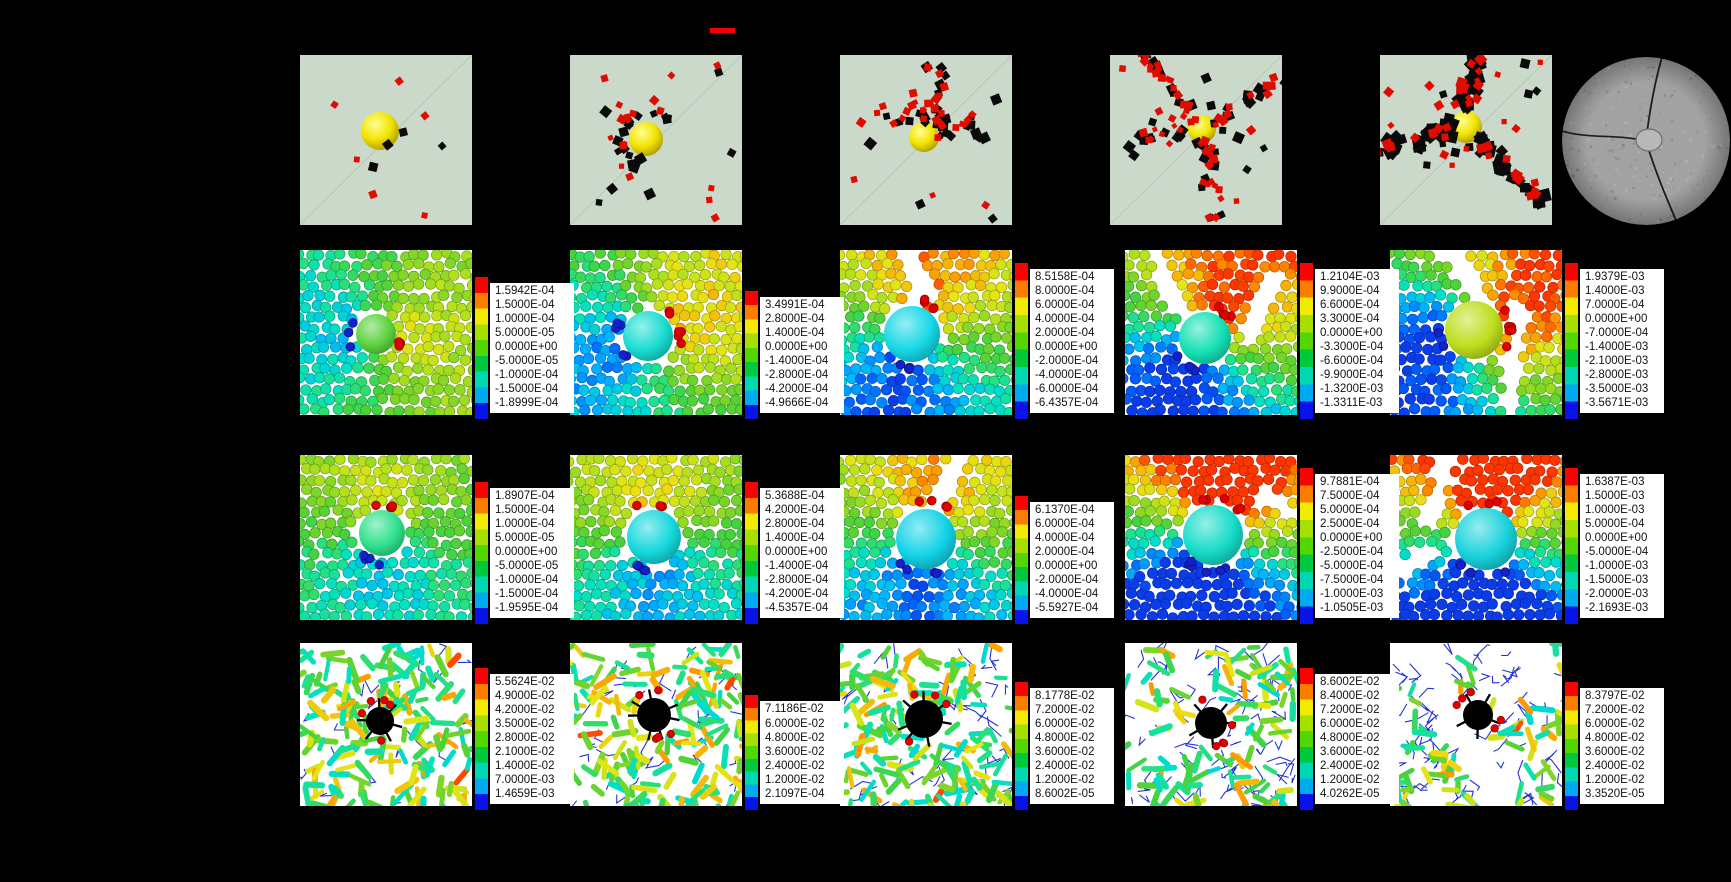  What do you see at coordinates (525, 290) in the screenshot?
I see `colorbar-tick-value: 1.5942E-04` at bounding box center [525, 290].